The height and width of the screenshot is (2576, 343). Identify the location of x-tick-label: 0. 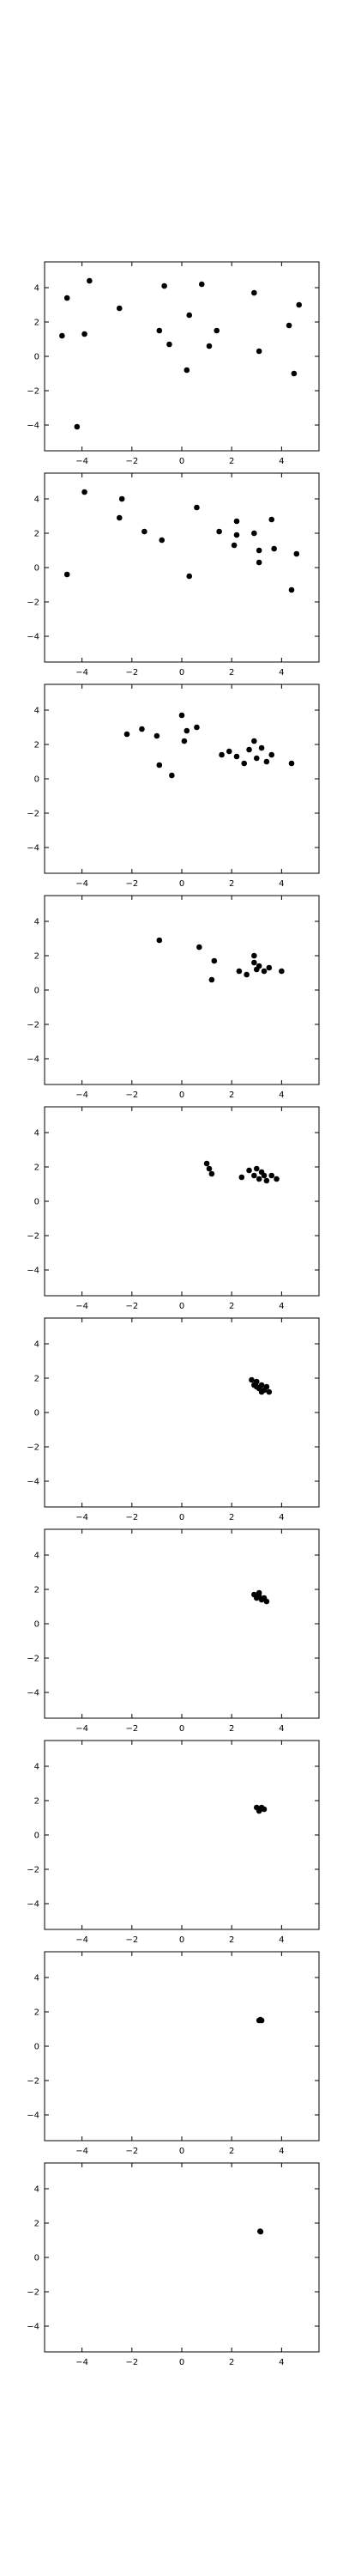
(182, 884).